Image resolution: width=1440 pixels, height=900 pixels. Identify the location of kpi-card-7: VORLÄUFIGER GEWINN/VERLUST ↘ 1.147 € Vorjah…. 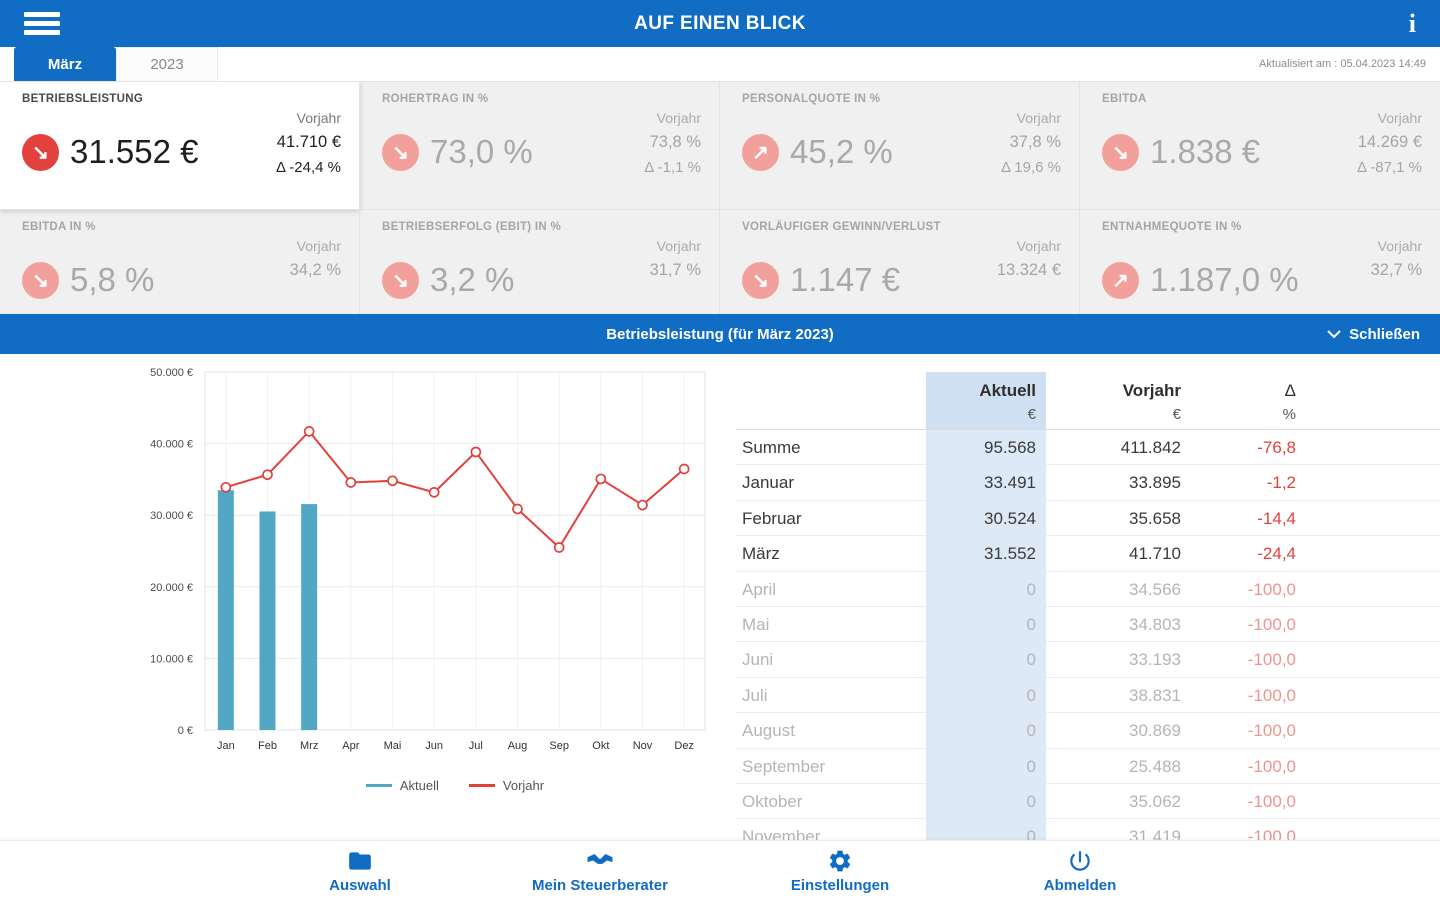
(900, 262).